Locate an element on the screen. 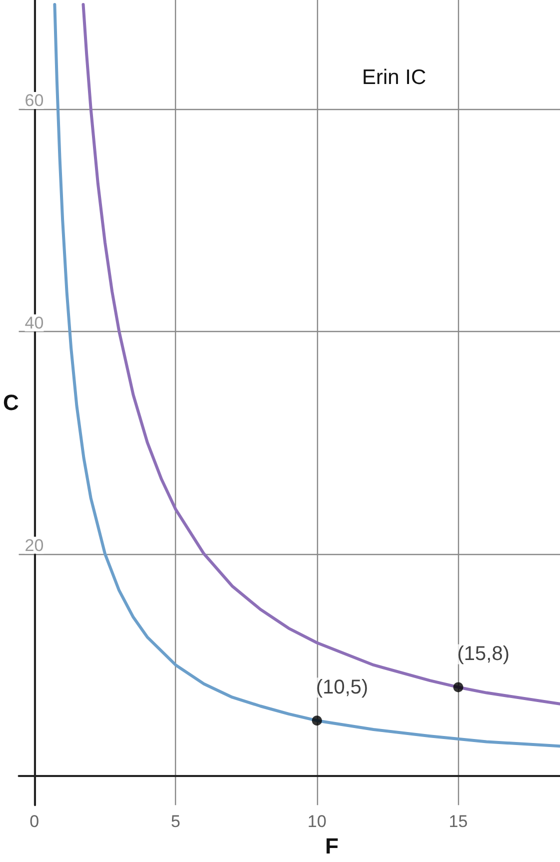 This screenshot has height=862, width=560. x-tick-label: 0 is located at coordinates (35, 822).